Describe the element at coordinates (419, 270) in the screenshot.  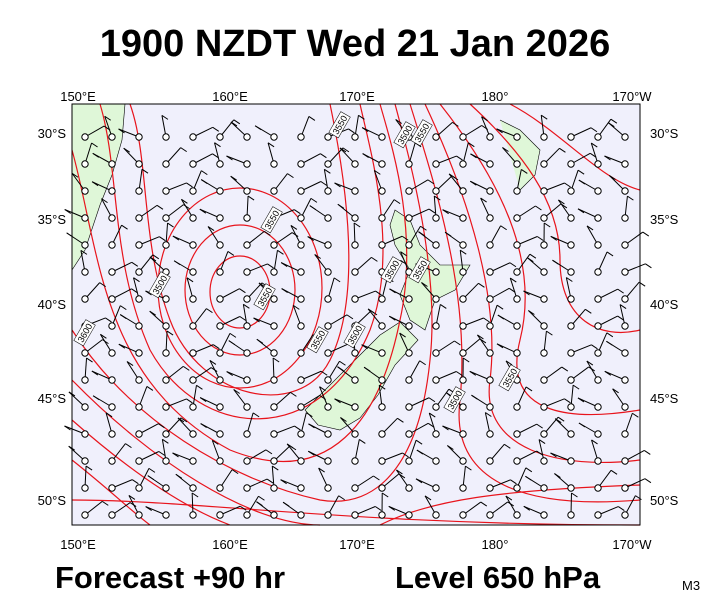
I see `contour-label-box` at that location.